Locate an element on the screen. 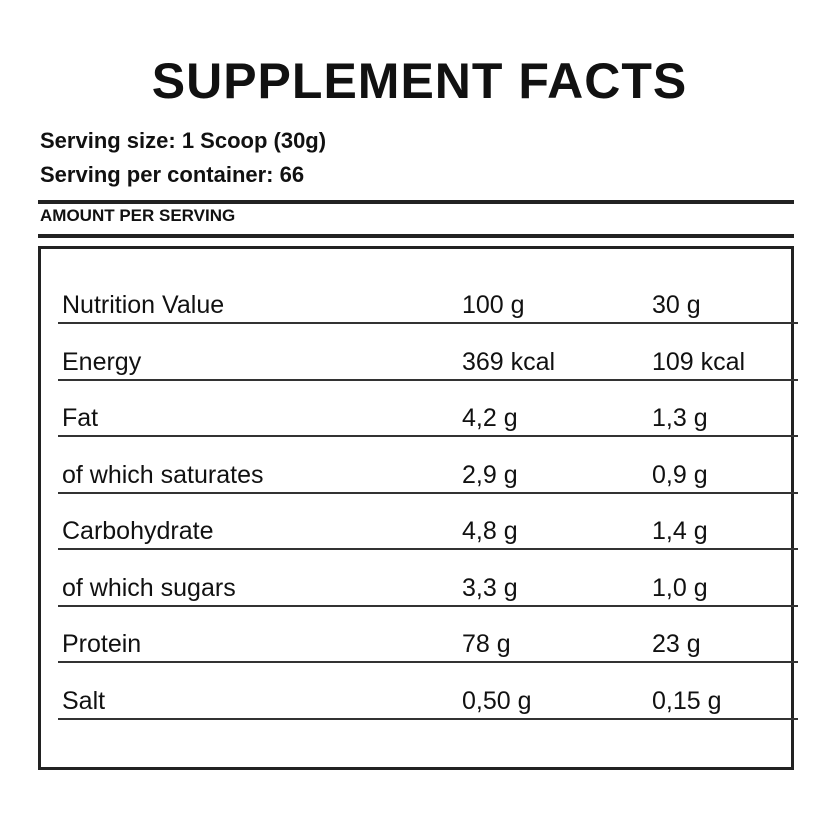  table-row: Nutrition Value 100 g 30 g is located at coordinates (428, 295).